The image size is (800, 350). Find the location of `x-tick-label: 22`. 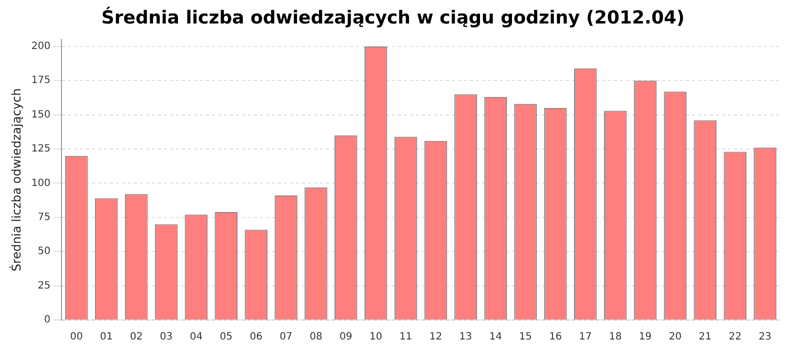

x-tick-label: 22 is located at coordinates (735, 337).